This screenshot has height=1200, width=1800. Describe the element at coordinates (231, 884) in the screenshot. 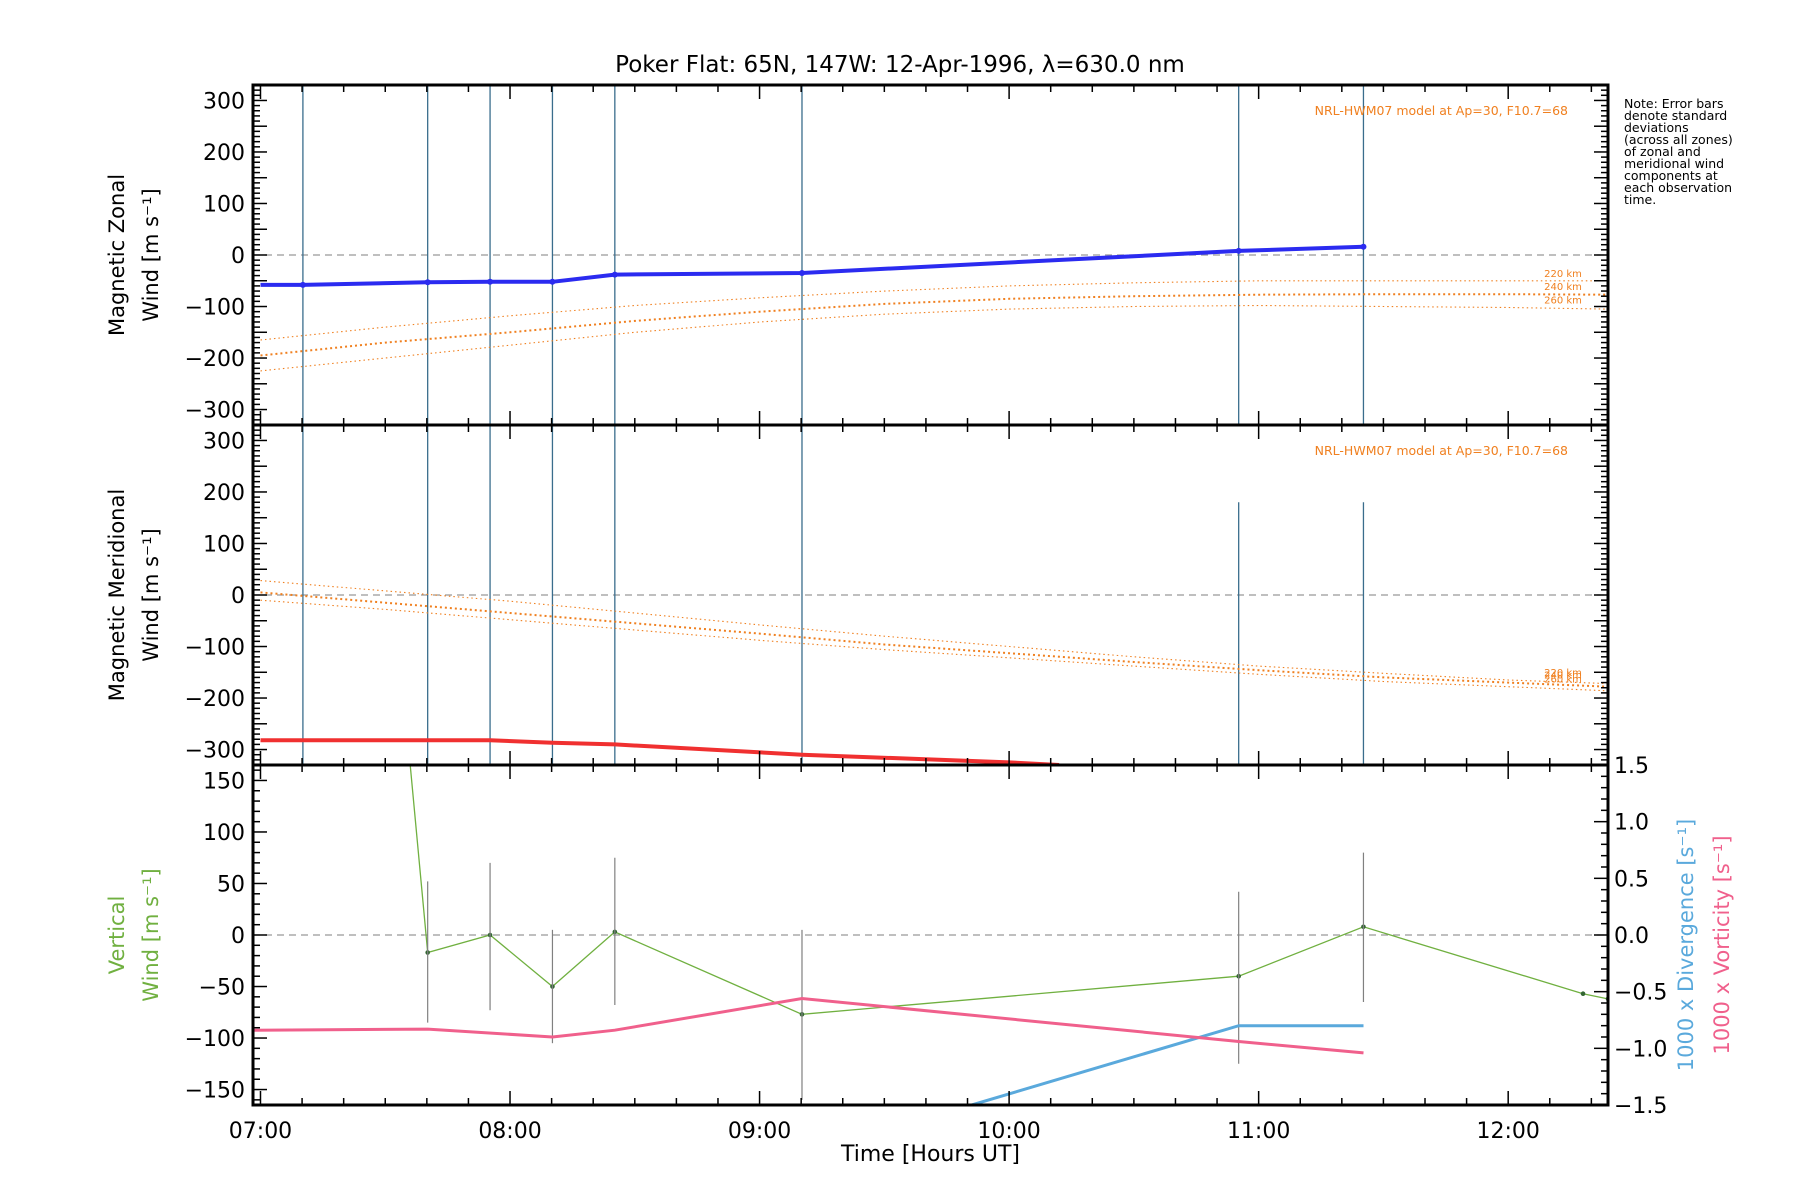

I see `y-tick-label: 50` at that location.